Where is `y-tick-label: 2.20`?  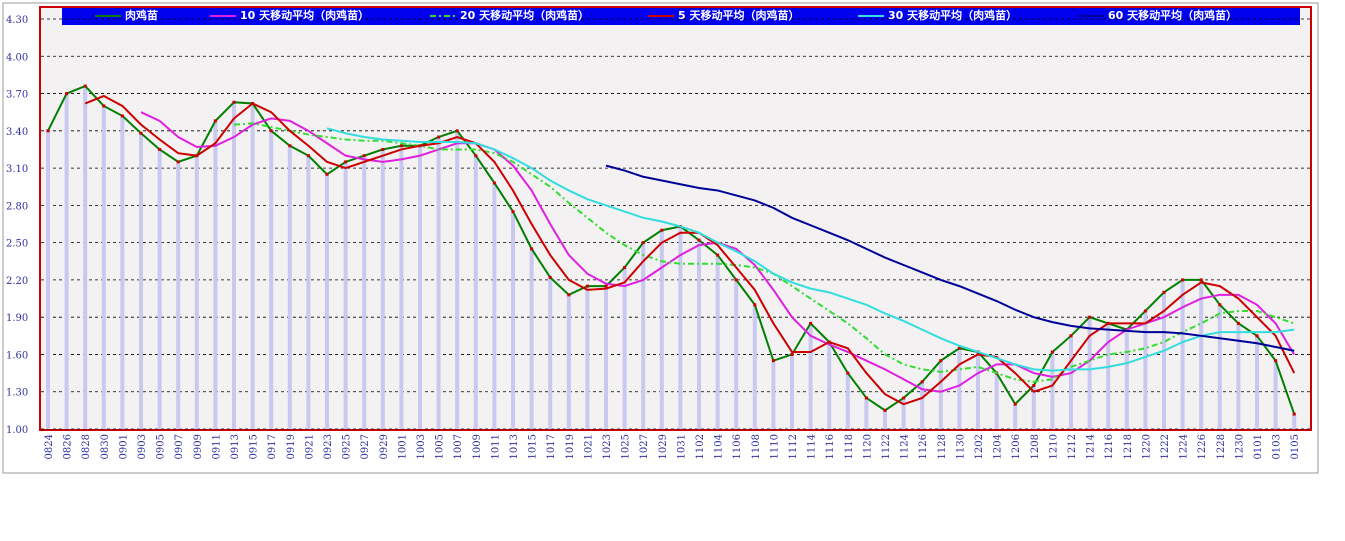
y-tick-label: 2.20 is located at coordinates (17, 281).